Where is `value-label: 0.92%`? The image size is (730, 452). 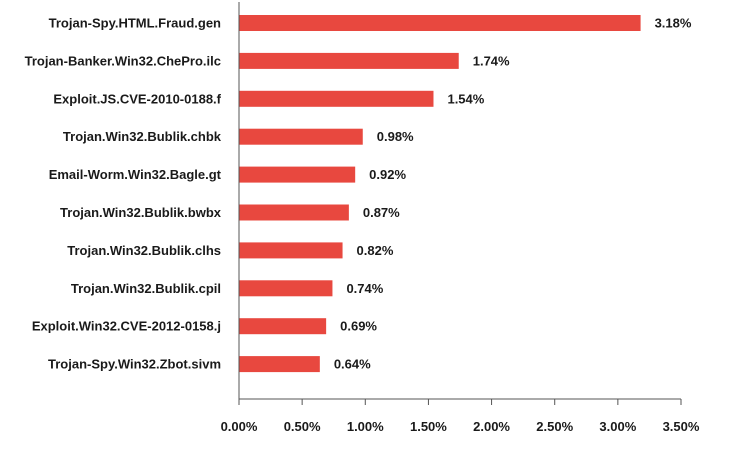 value-label: 0.92% is located at coordinates (387, 174).